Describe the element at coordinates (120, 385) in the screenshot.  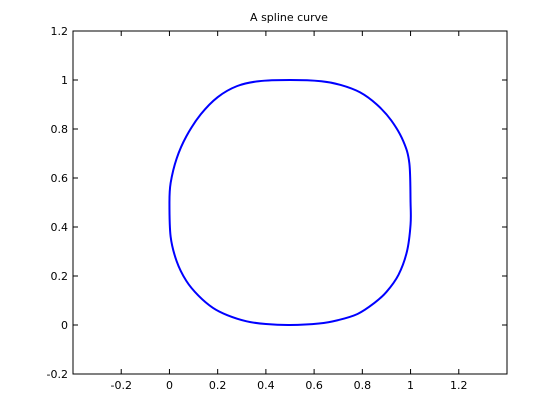
I see `x-tick-label: -0.2` at that location.